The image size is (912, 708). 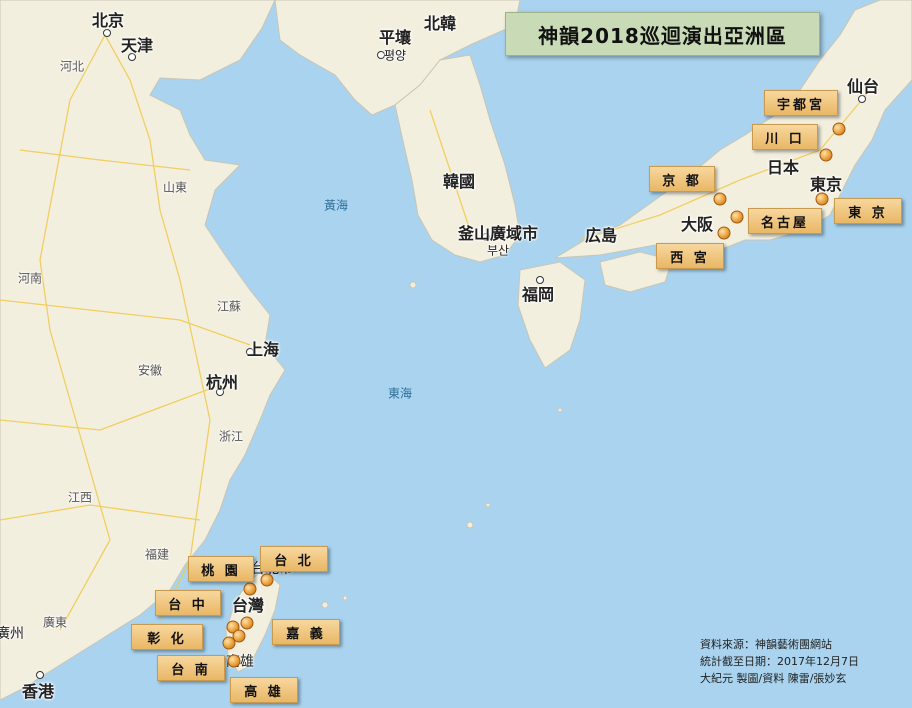 What do you see at coordinates (231, 436) in the screenshot?
I see `zhejiang-label: 浙江` at bounding box center [231, 436].